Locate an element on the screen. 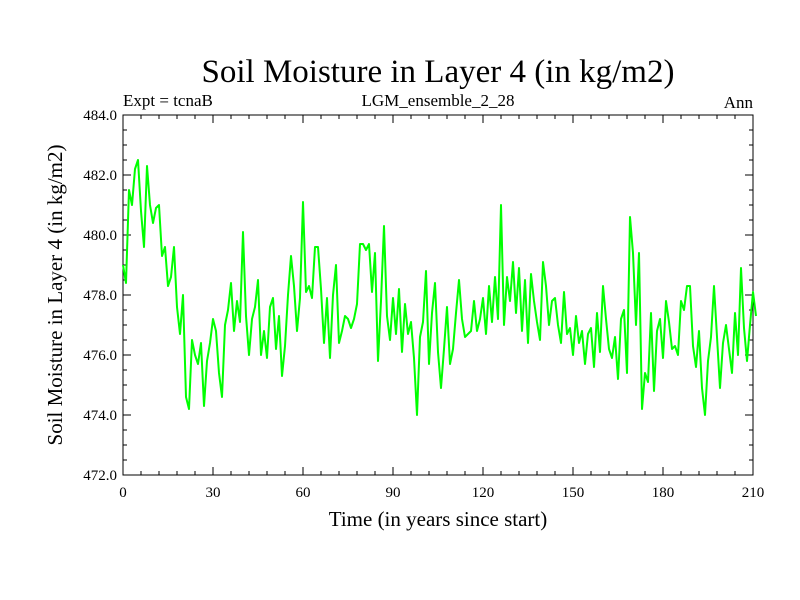 This screenshot has height=600, width=800. y-tick-label: 474.0 is located at coordinates (100, 416).